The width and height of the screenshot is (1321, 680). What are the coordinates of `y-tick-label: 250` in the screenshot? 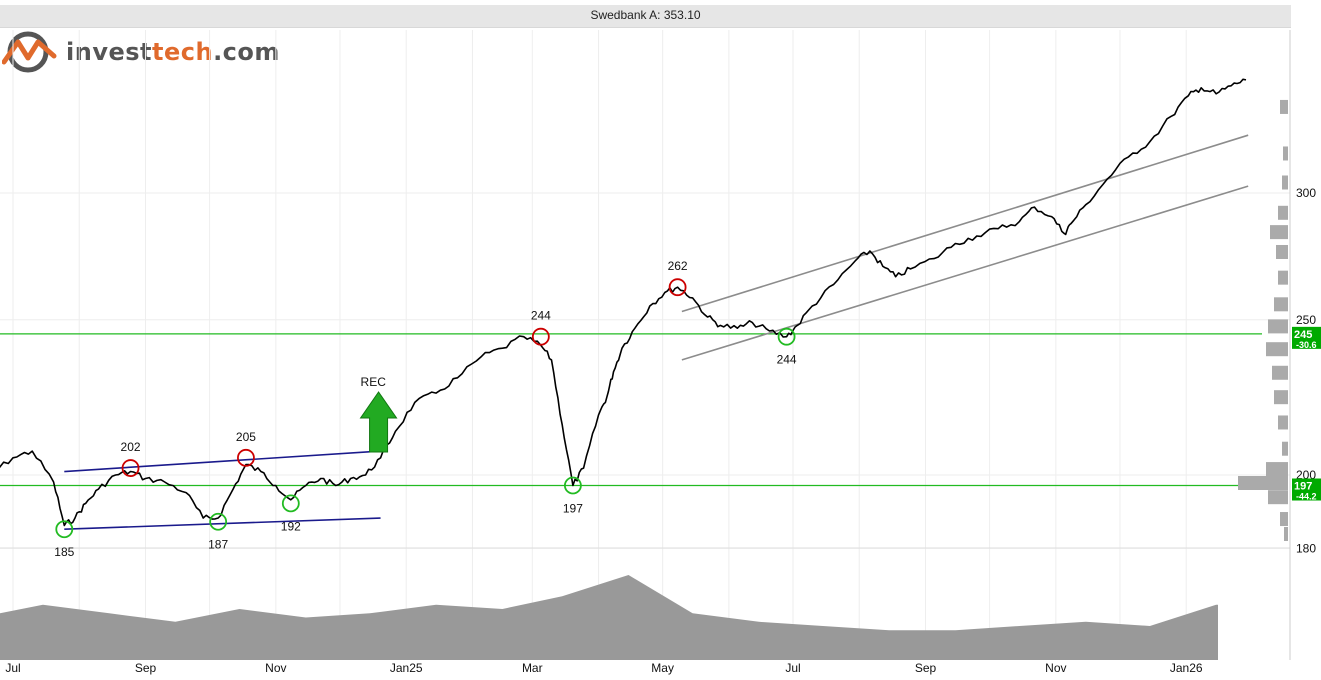 It's located at (1306, 320).